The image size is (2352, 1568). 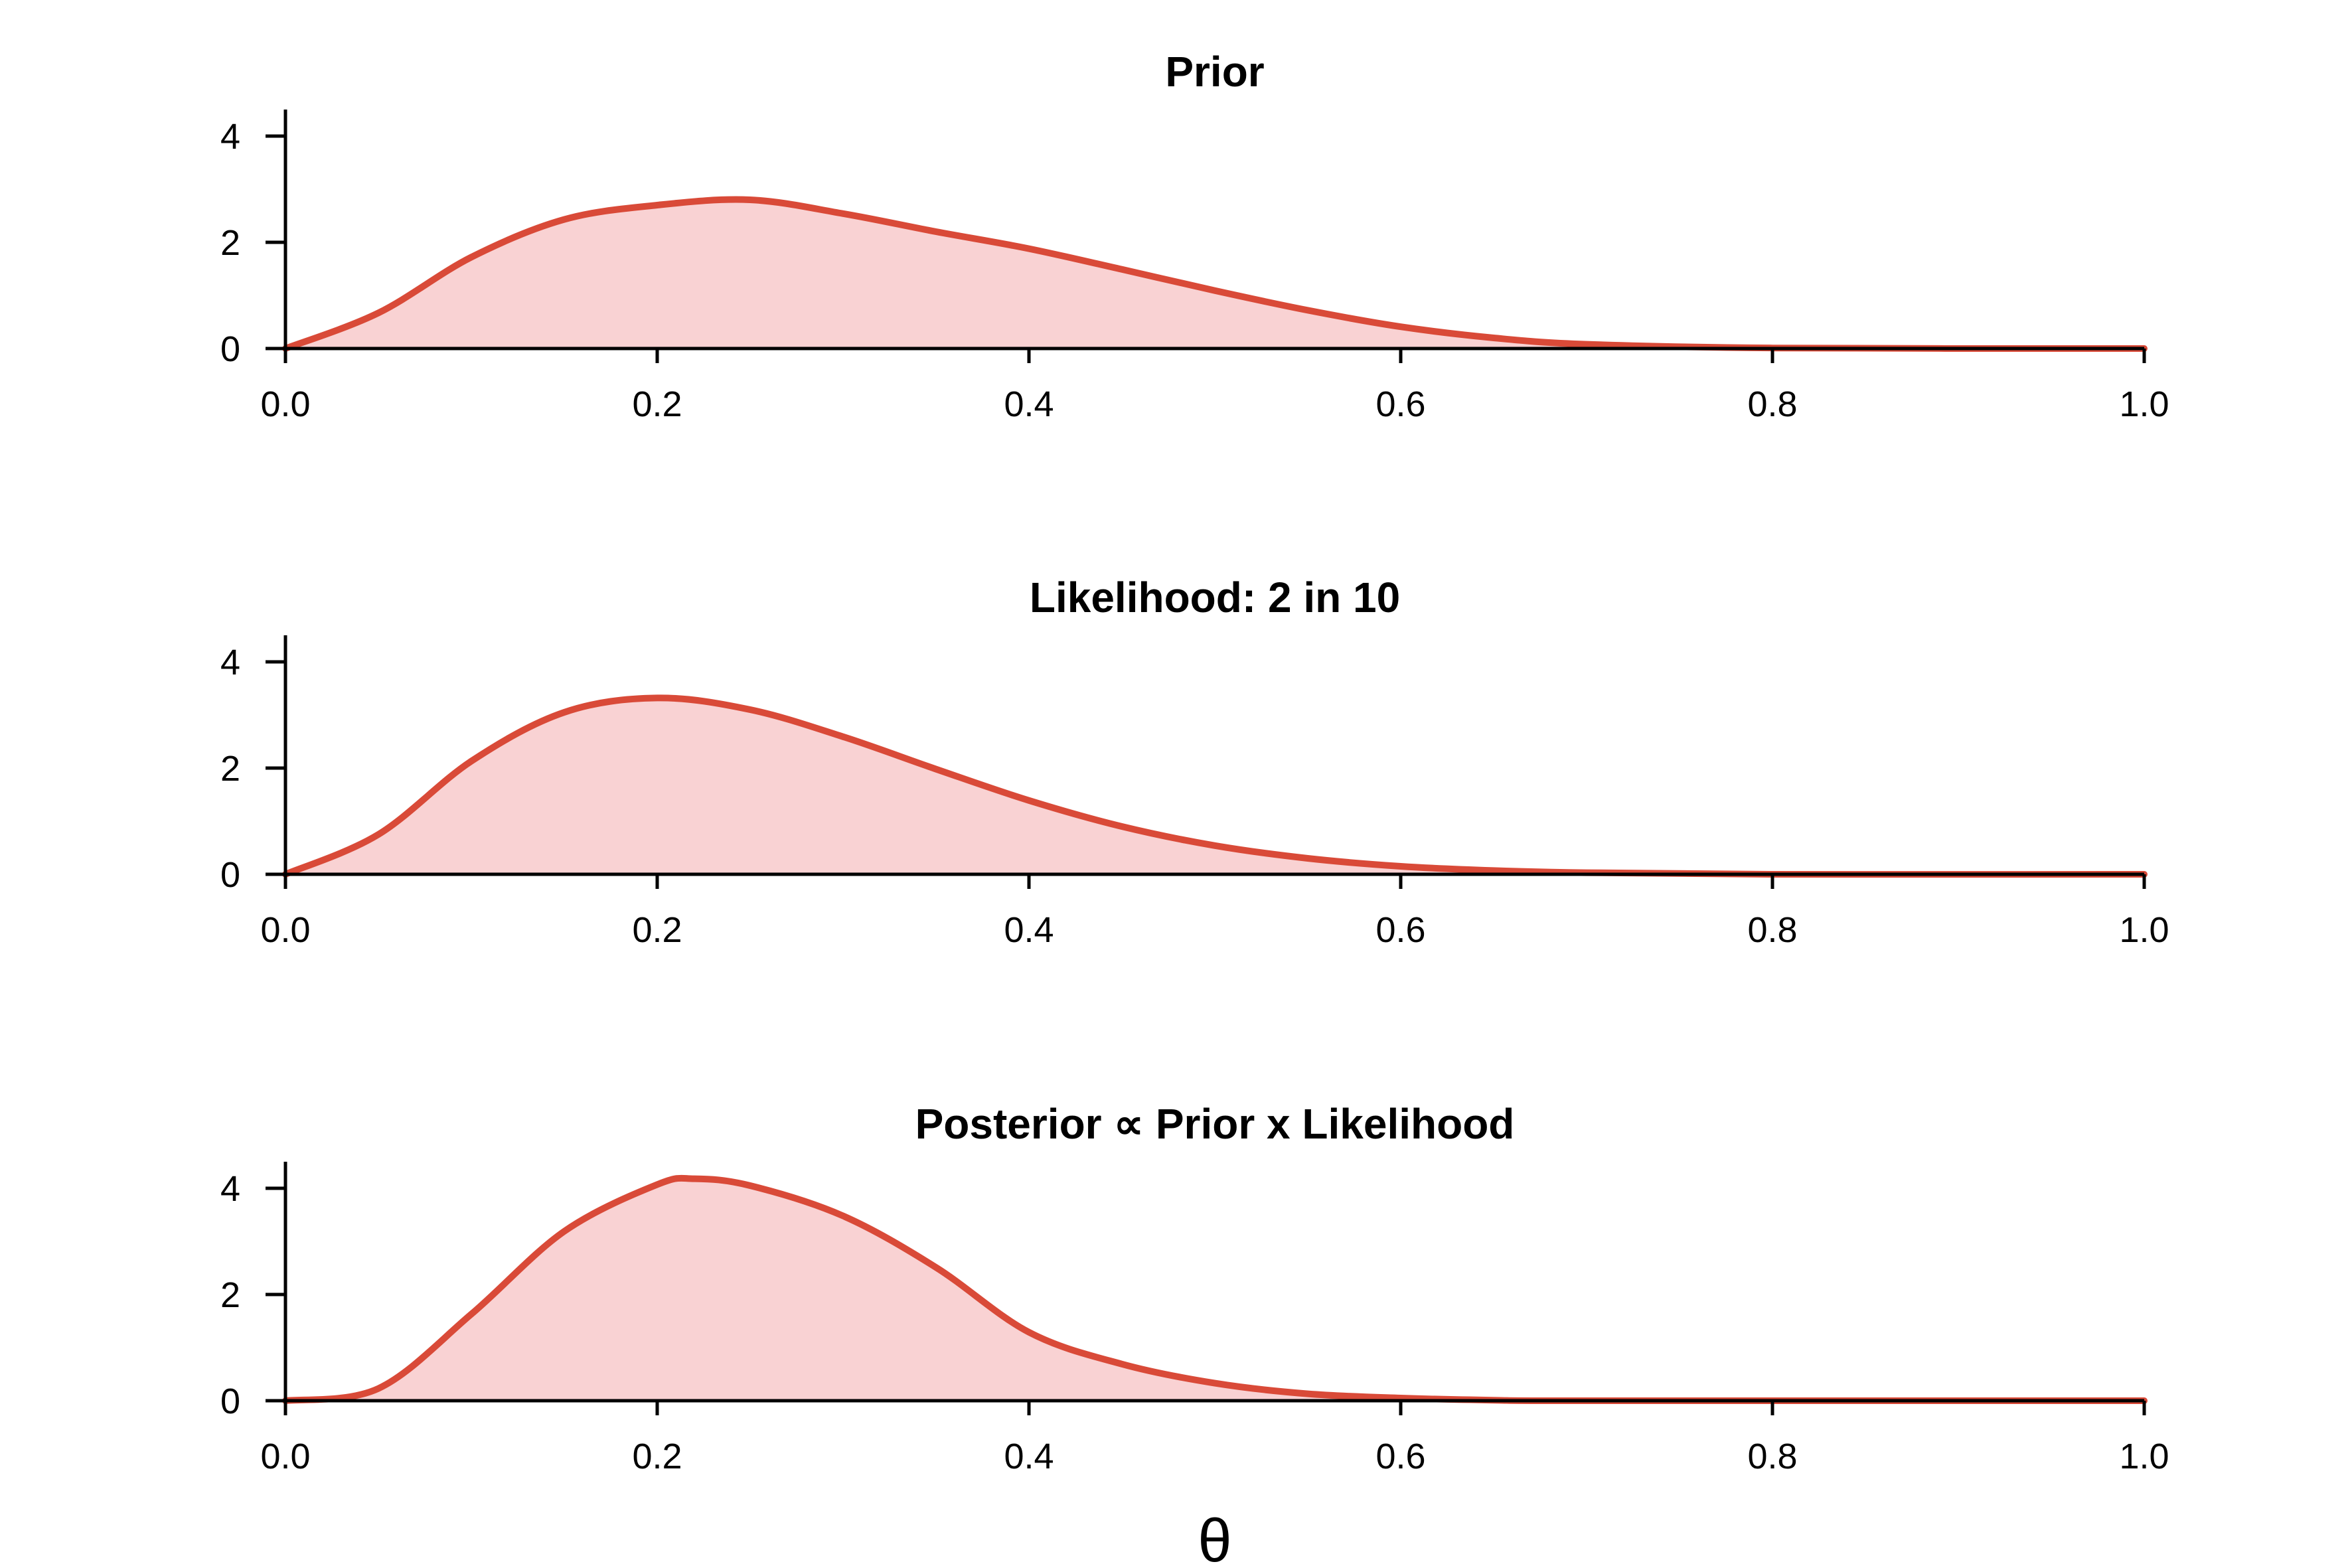 I want to click on density-curve, so click(x=1215, y=274).